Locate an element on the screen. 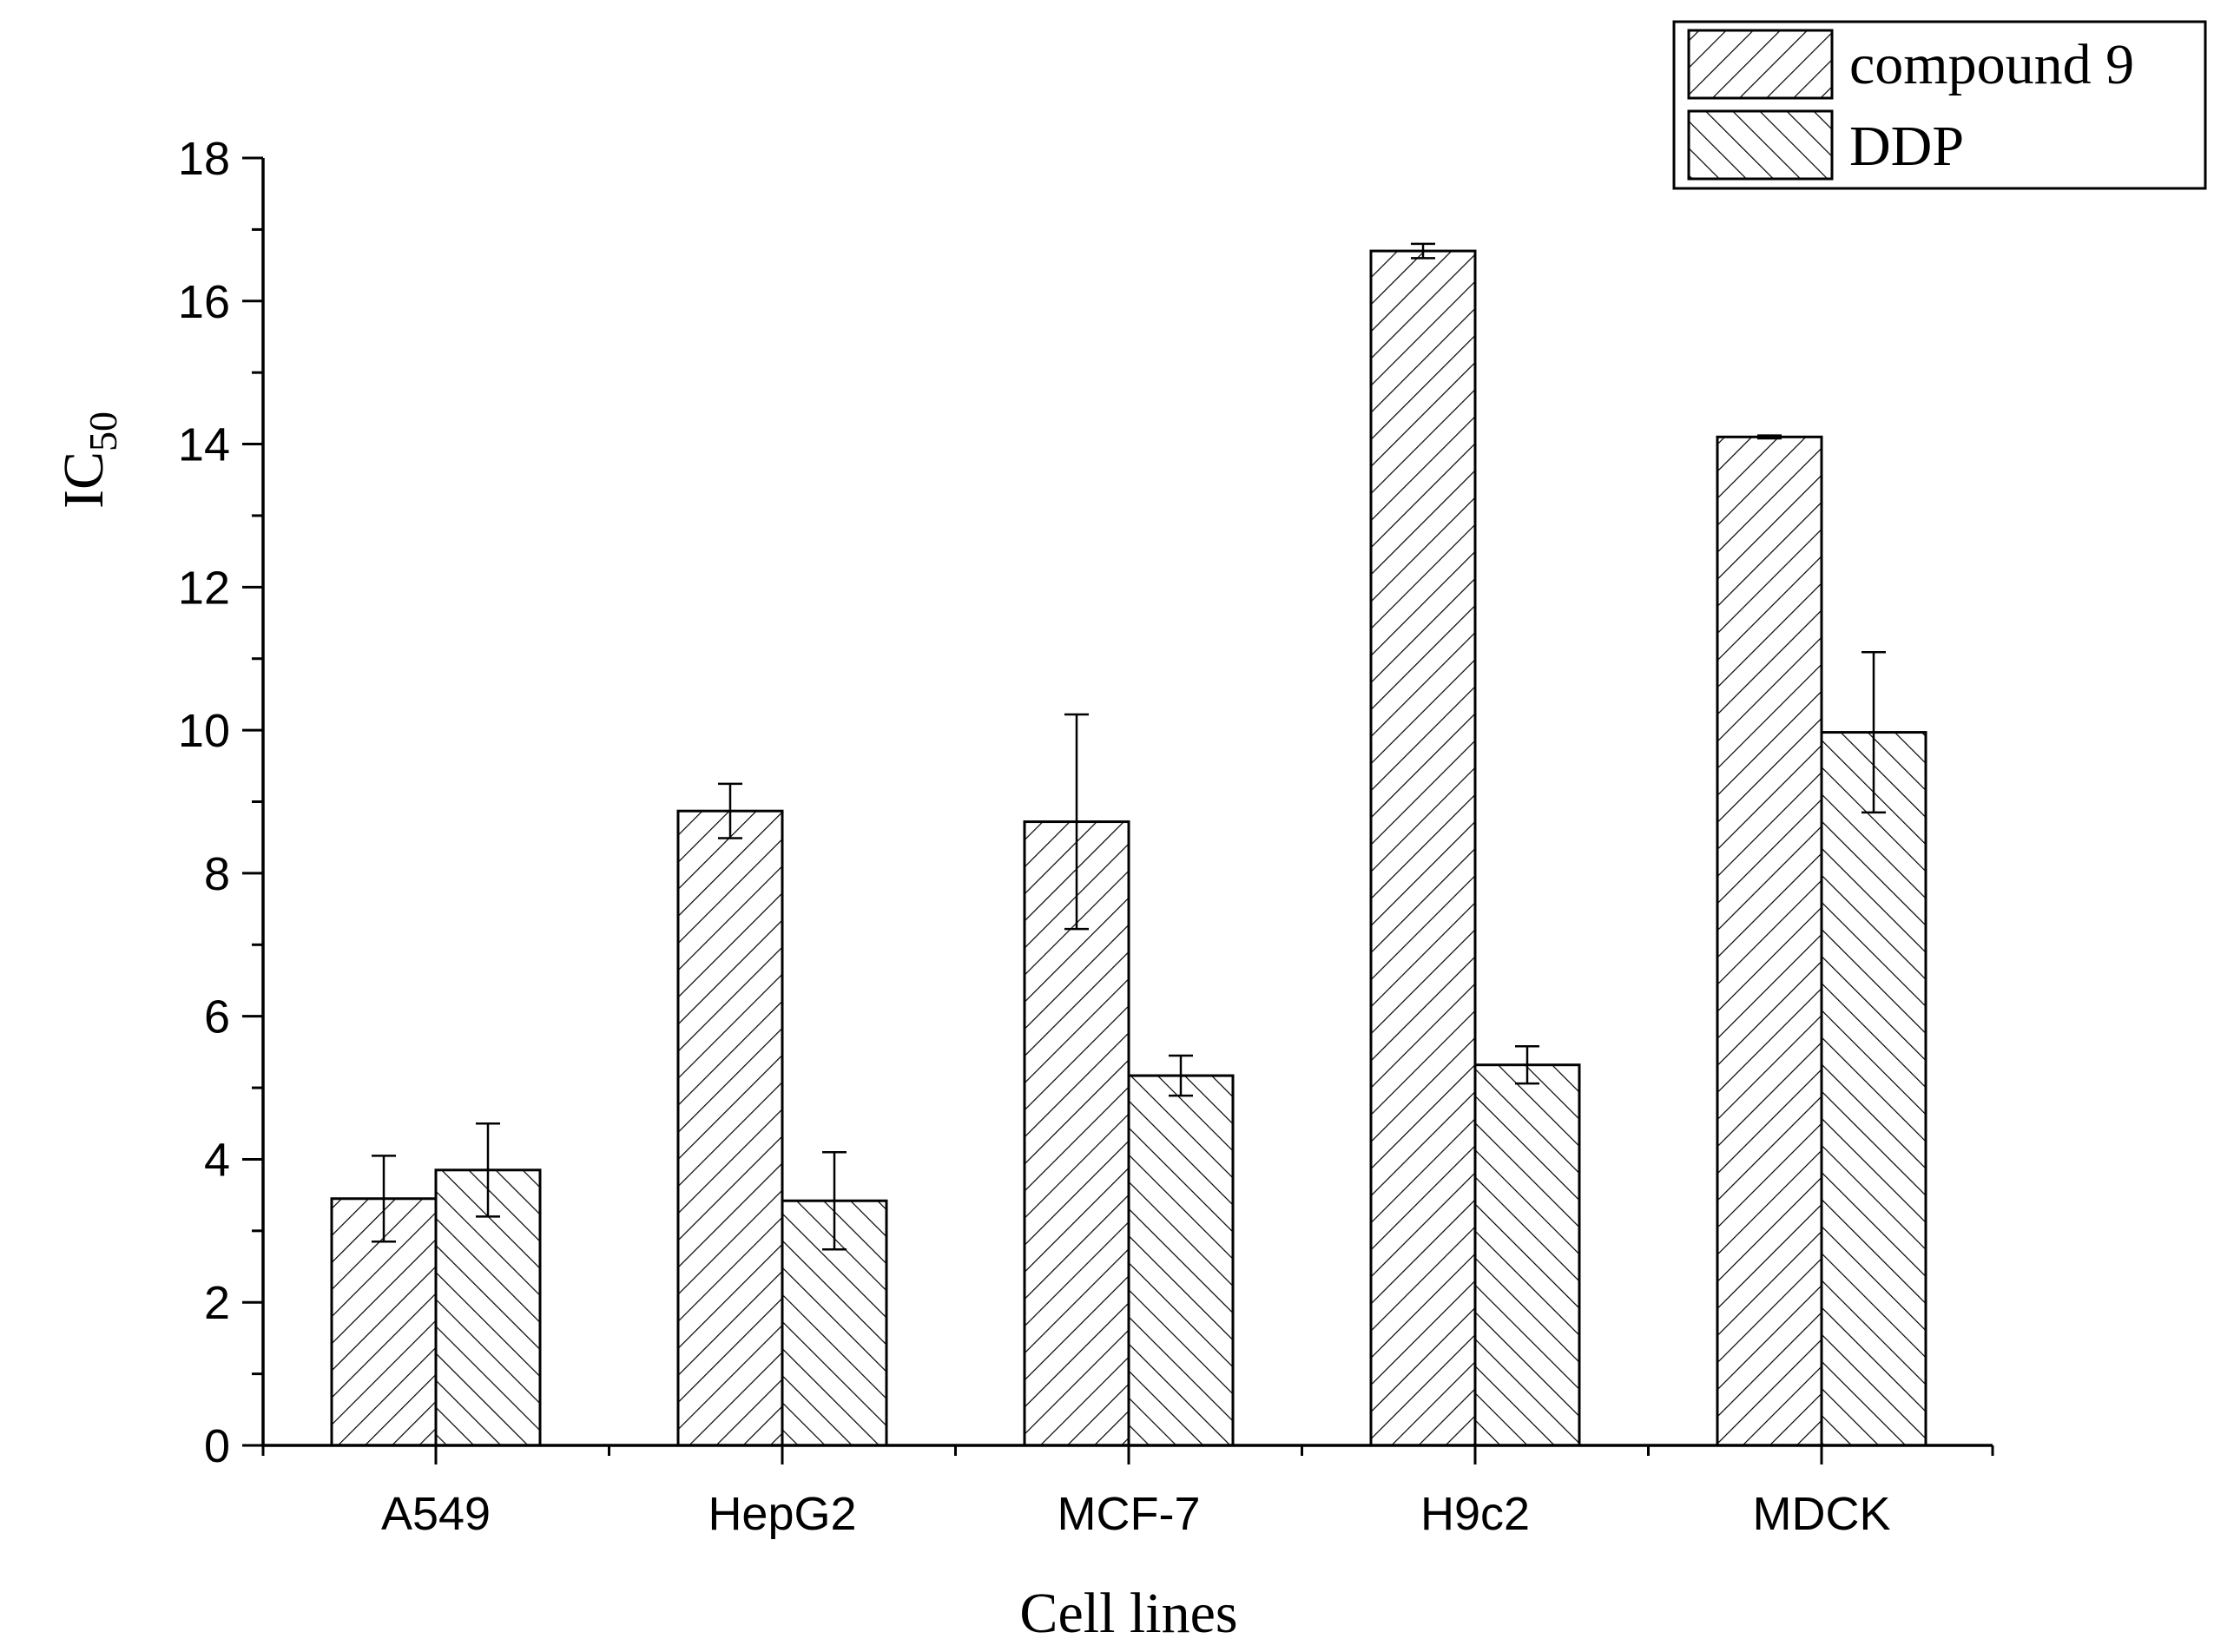 The height and width of the screenshot is (1652, 2214). y-tick-label: 6 is located at coordinates (217, 1017).